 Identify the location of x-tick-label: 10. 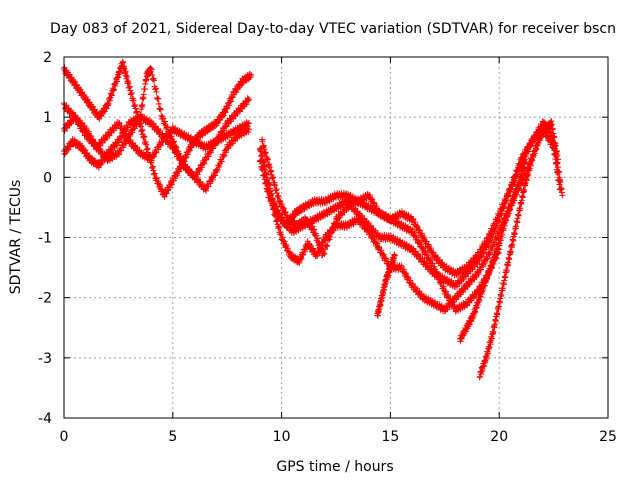
(282, 437).